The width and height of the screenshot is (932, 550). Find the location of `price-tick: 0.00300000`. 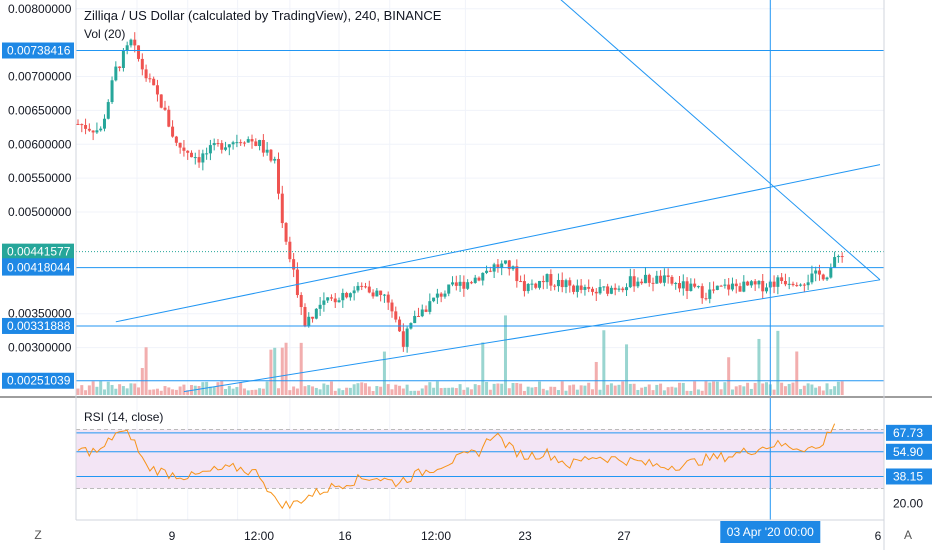

price-tick: 0.00300000 is located at coordinates (40, 348).